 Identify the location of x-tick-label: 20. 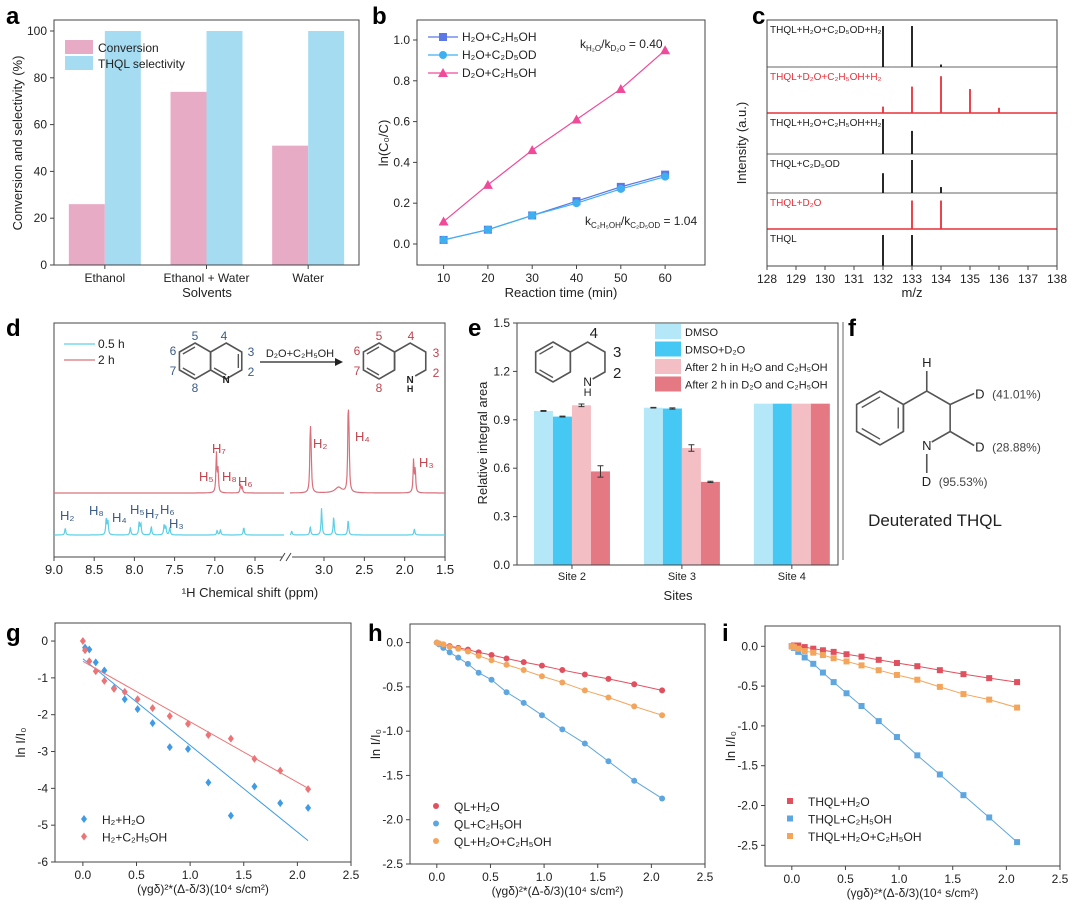
(488, 278).